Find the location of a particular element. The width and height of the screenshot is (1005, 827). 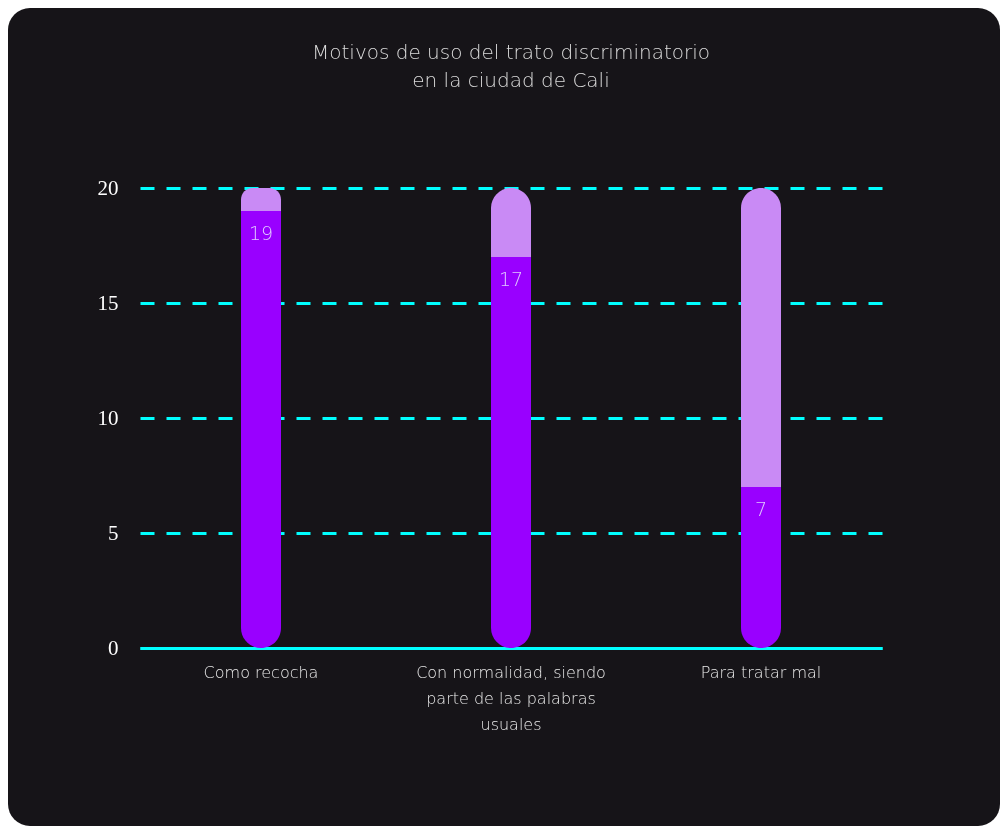

text: Motivos de uso del trato discriminatorio is located at coordinates (511, 52).